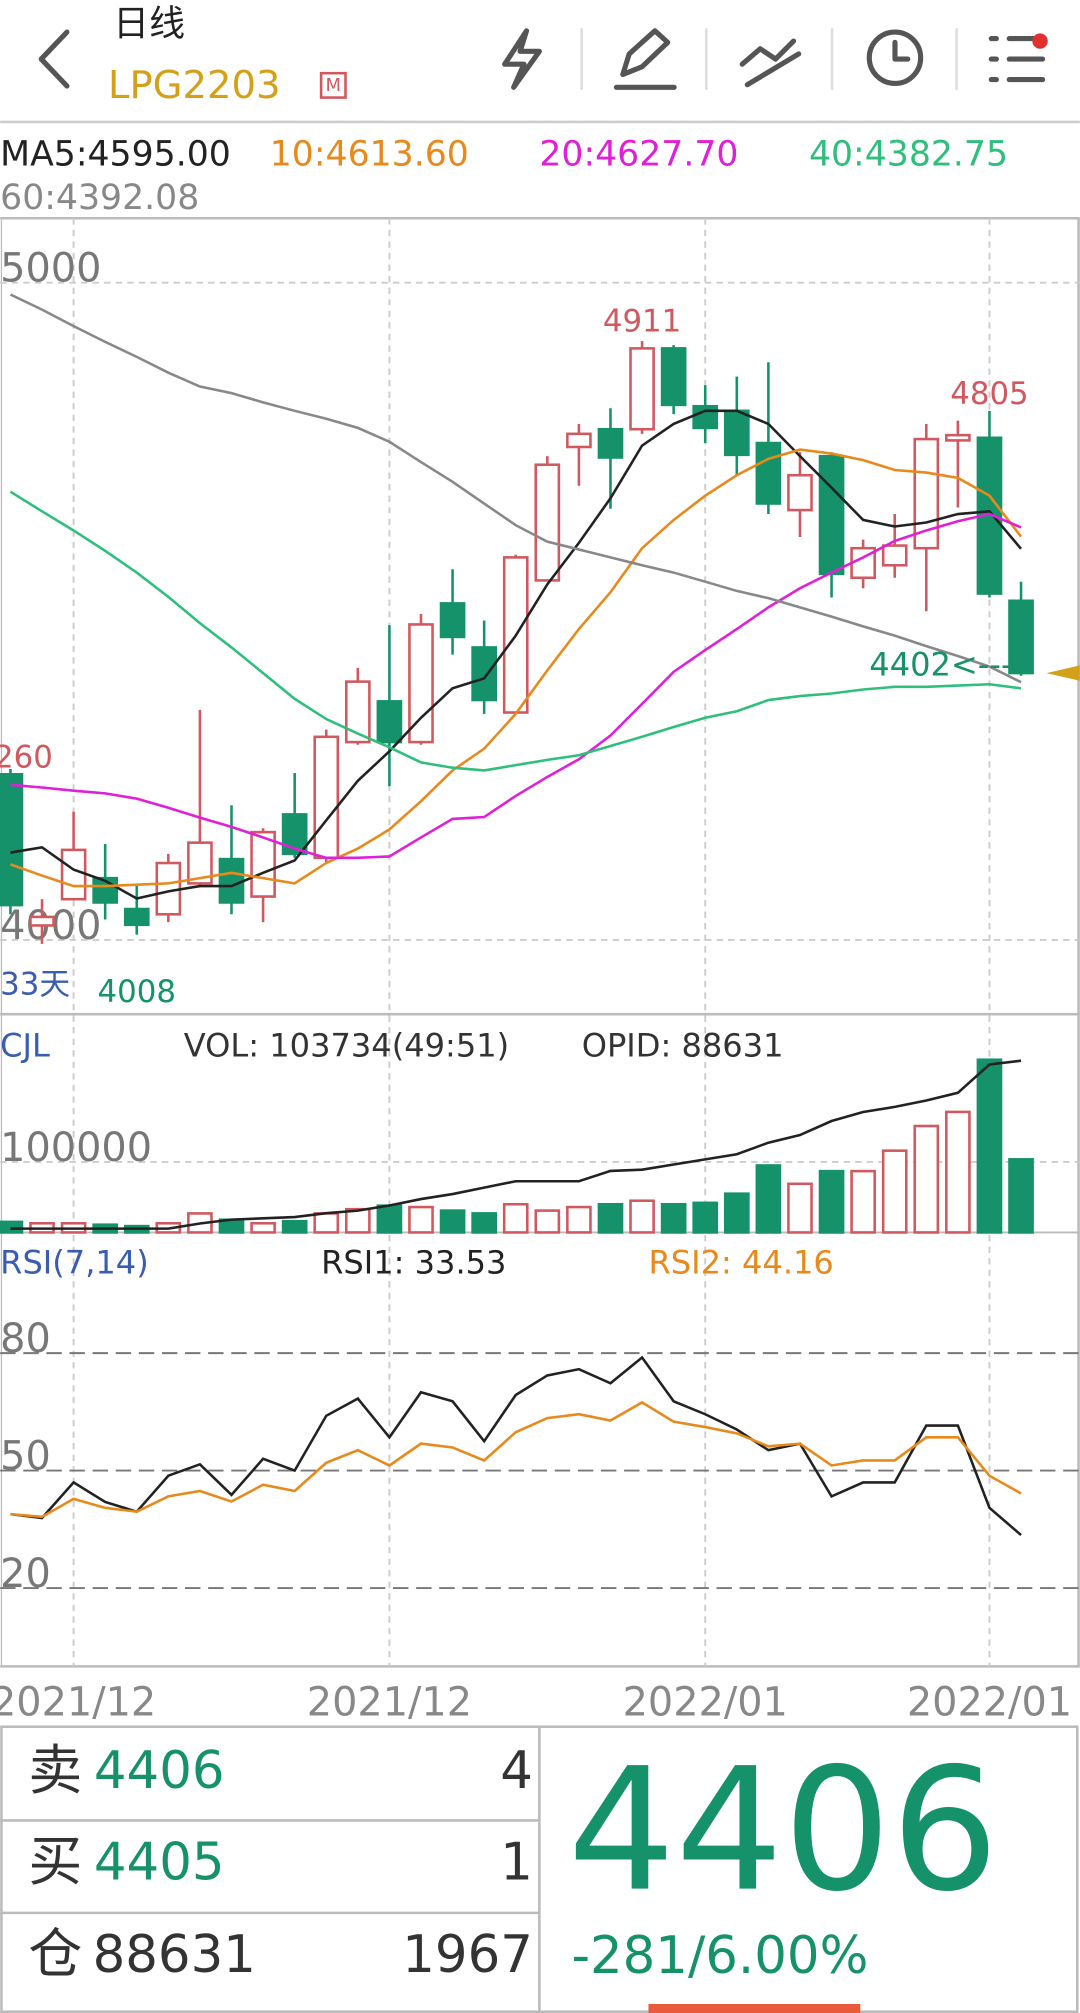 This screenshot has width=1080, height=2013. What do you see at coordinates (26, 757) in the screenshot?
I see `high-label: 4260` at bounding box center [26, 757].